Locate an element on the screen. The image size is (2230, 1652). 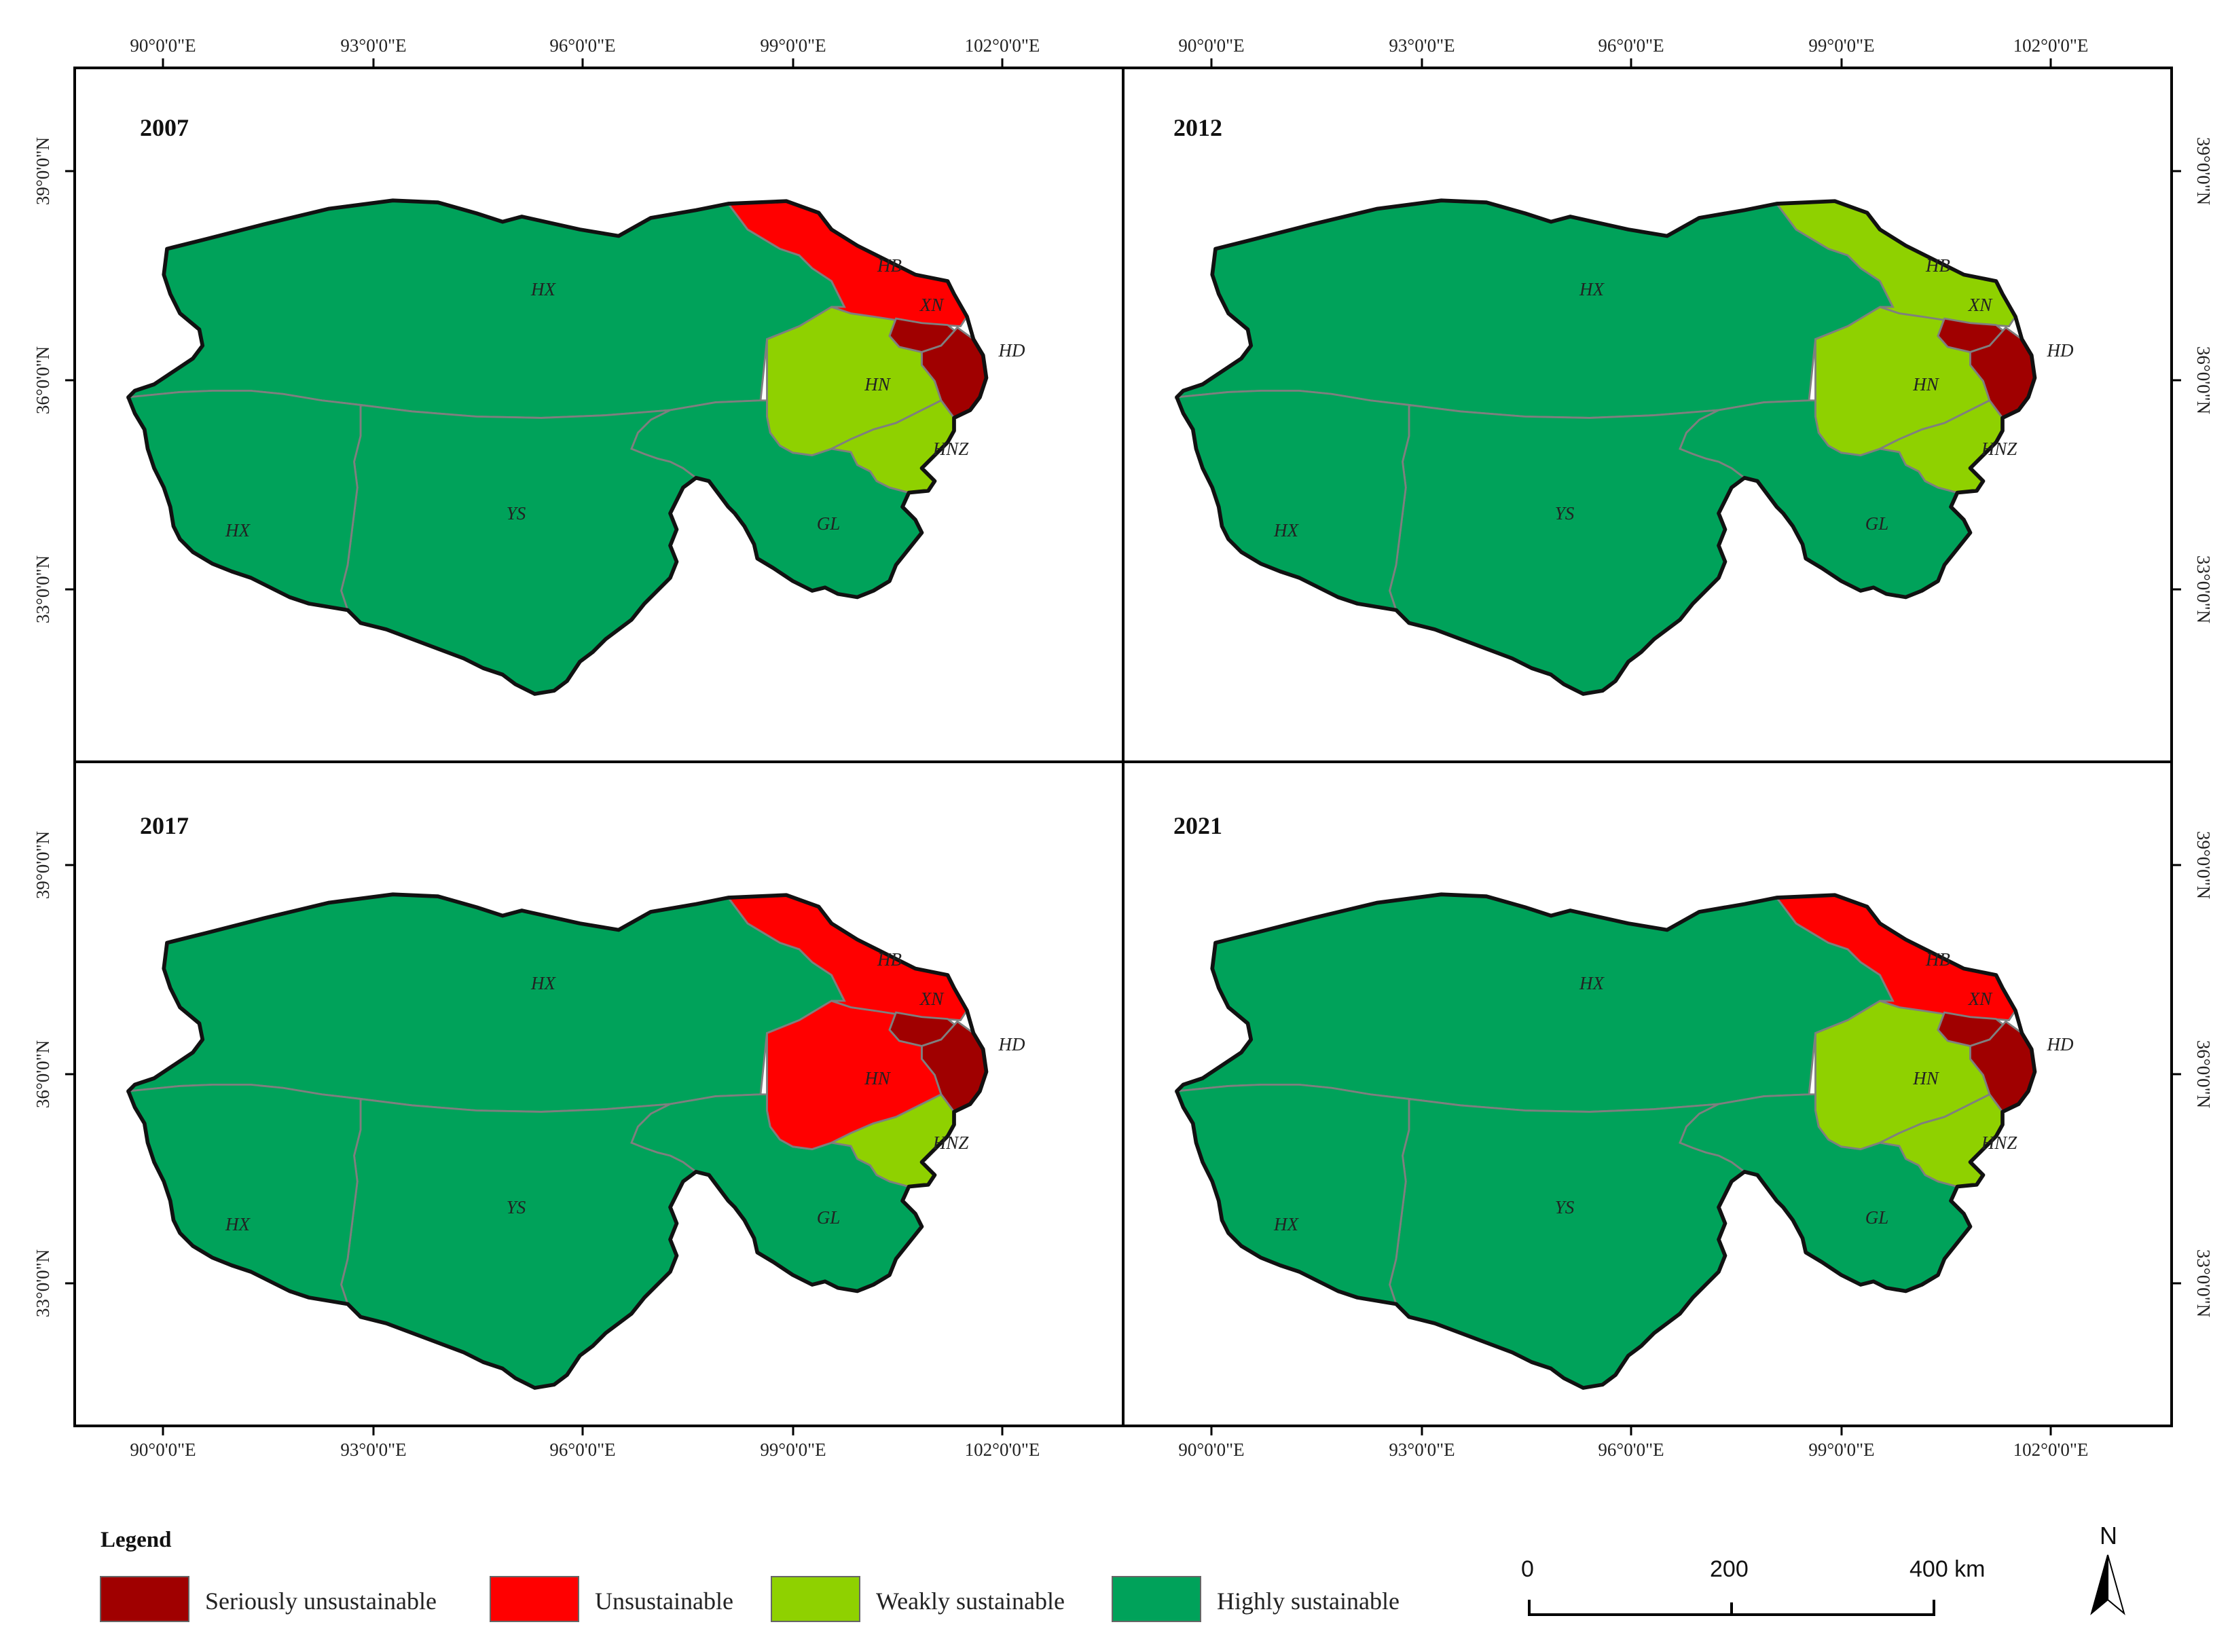
map-panel-2017: HX HX YS GL HB XN HD HN HNZ 2017 is located at coordinates (575, 1101).